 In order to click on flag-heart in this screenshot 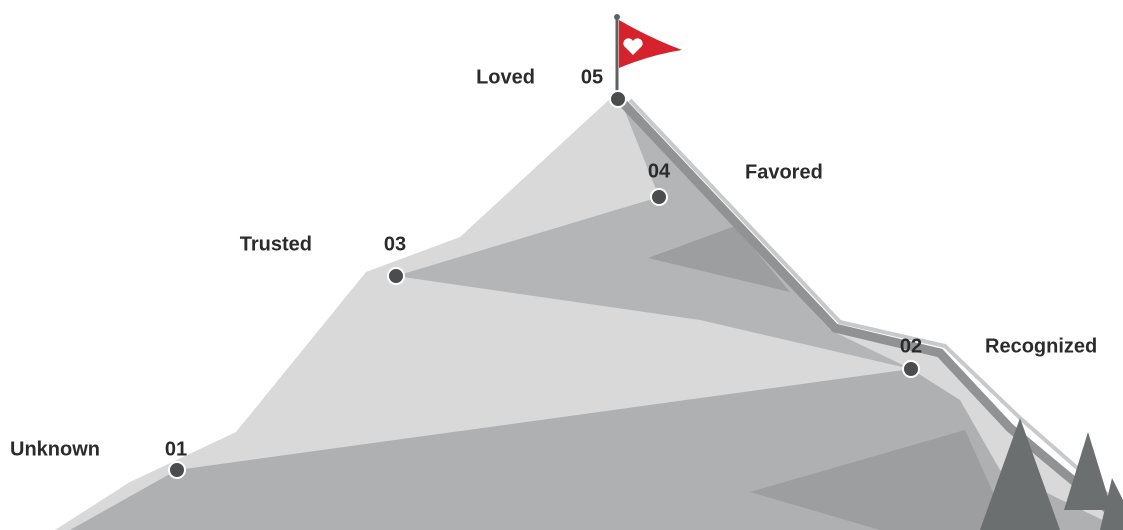, I will do `click(633, 46)`.